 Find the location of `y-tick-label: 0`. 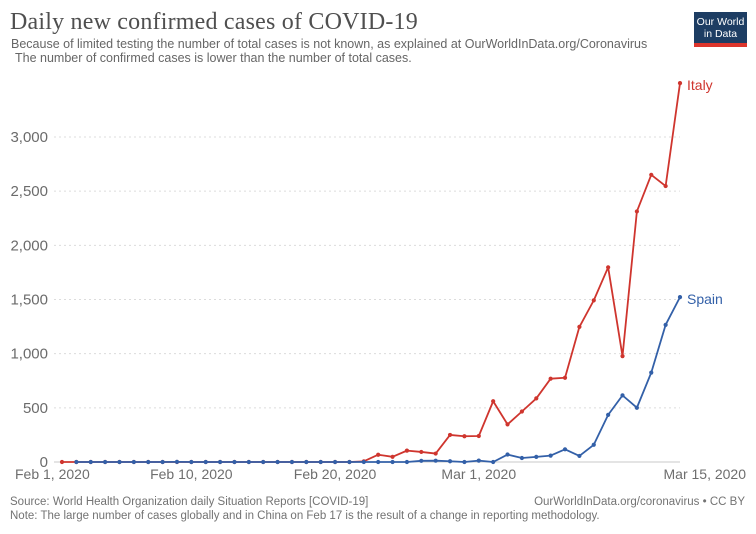

y-tick-label: 0 is located at coordinates (44, 462).